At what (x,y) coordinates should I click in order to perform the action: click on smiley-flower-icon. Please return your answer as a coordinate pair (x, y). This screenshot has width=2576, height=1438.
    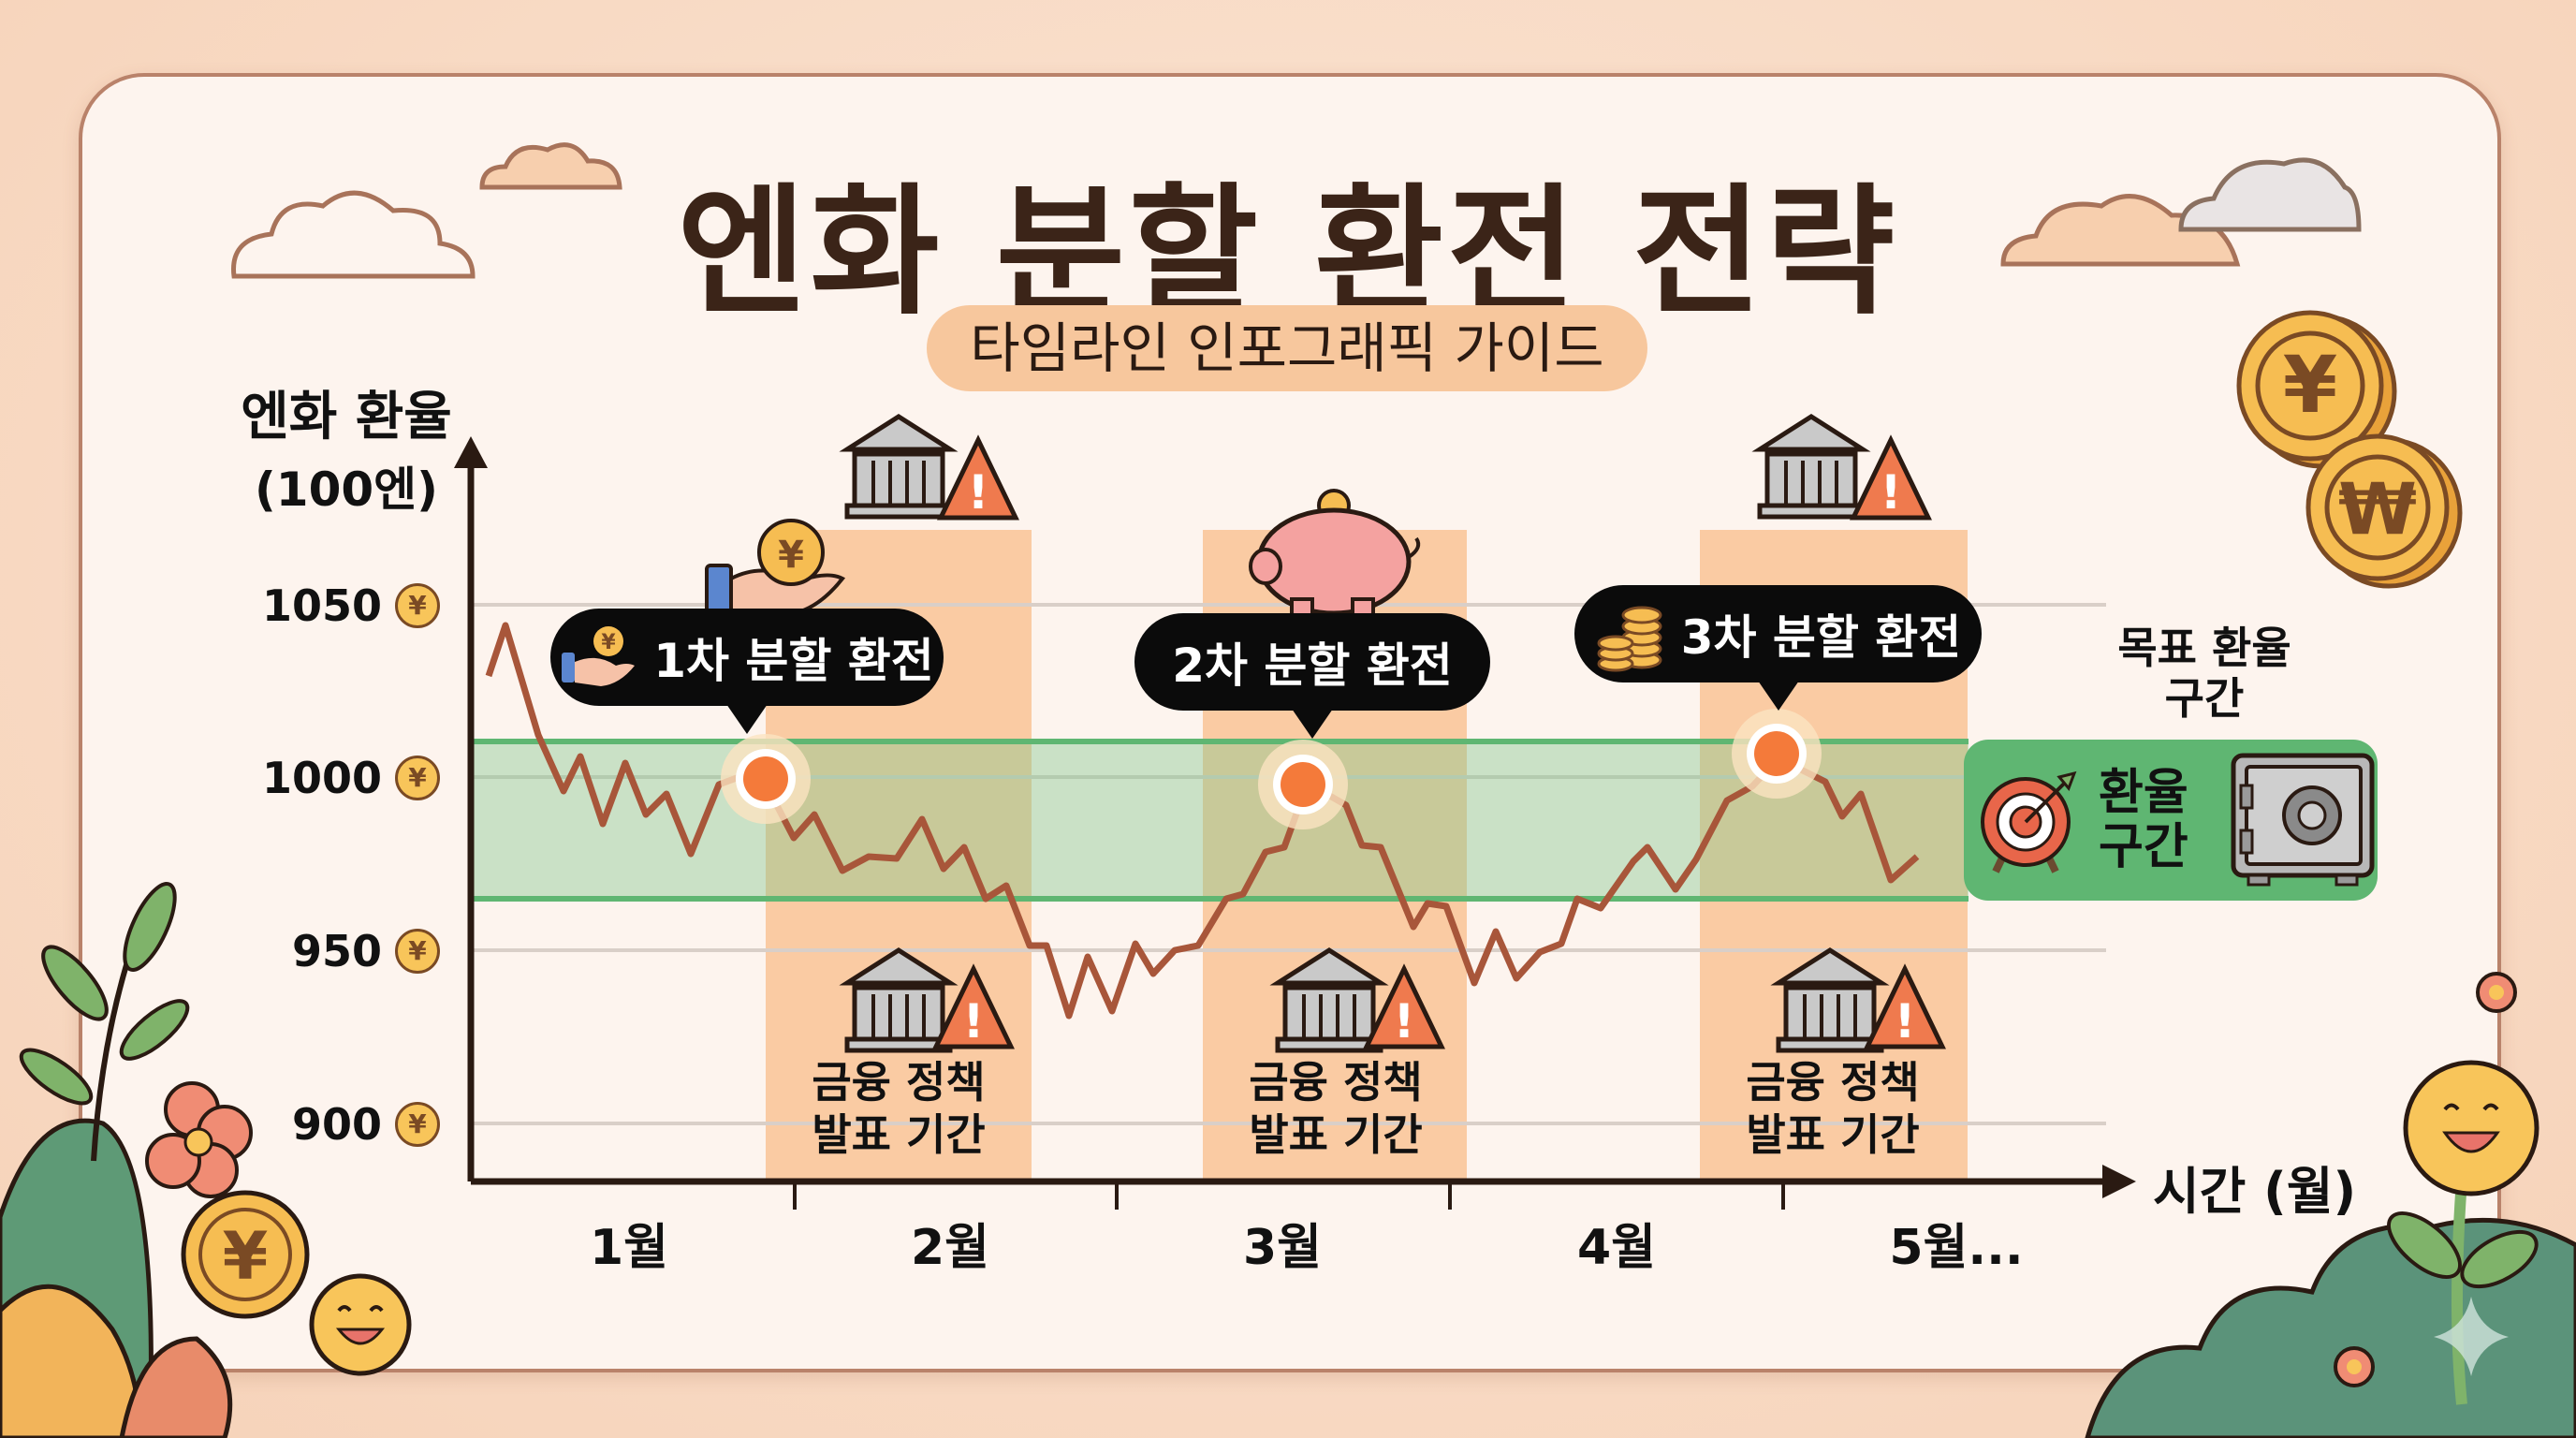
    Looking at the image, I should click on (2463, 1232).